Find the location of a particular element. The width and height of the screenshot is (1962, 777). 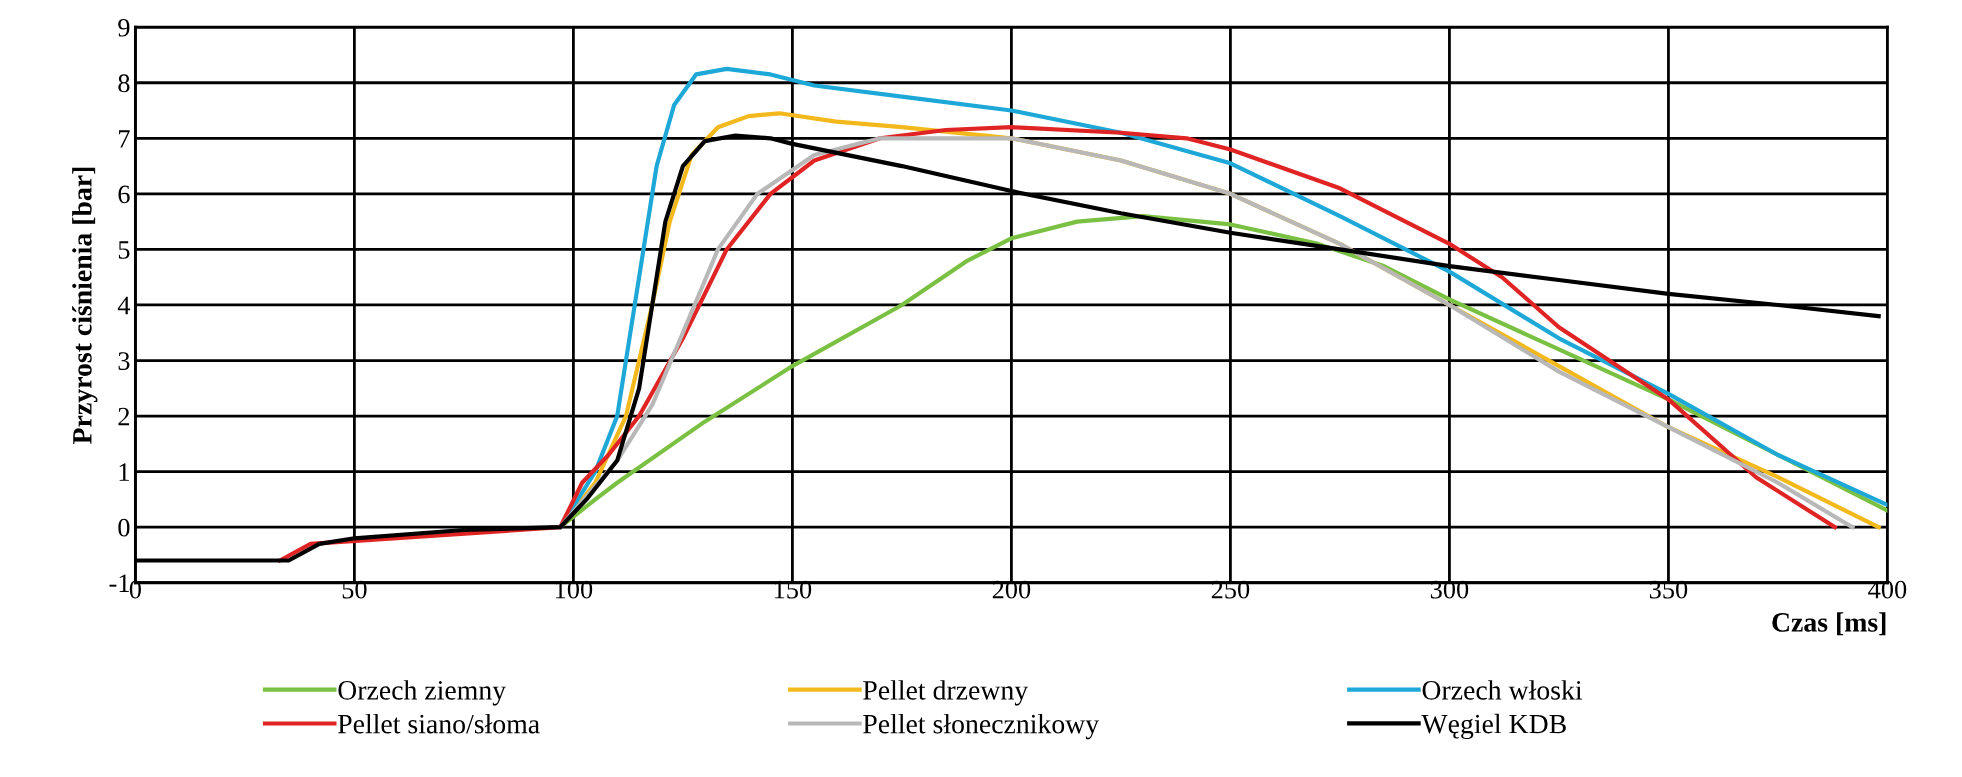

legend-label: Orzech ziemny is located at coordinates (422, 693).